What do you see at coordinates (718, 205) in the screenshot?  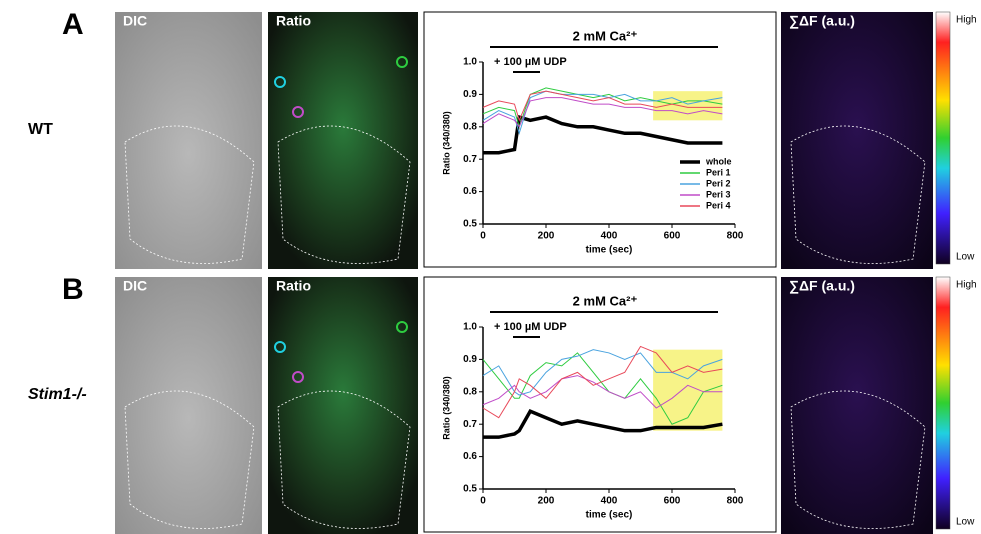 I see `legend-label: Peri 4` at bounding box center [718, 205].